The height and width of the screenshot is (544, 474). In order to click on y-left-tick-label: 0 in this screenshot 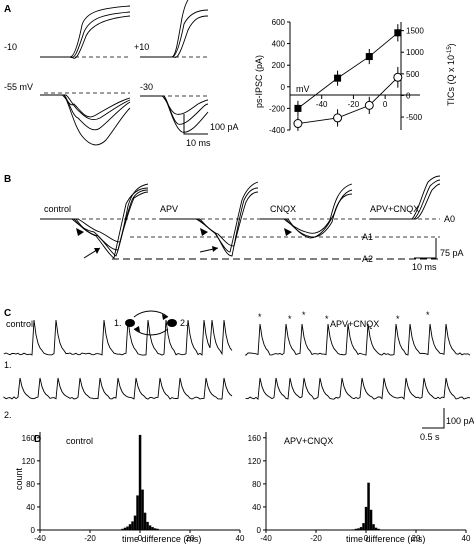, I will do `click(283, 87)`.